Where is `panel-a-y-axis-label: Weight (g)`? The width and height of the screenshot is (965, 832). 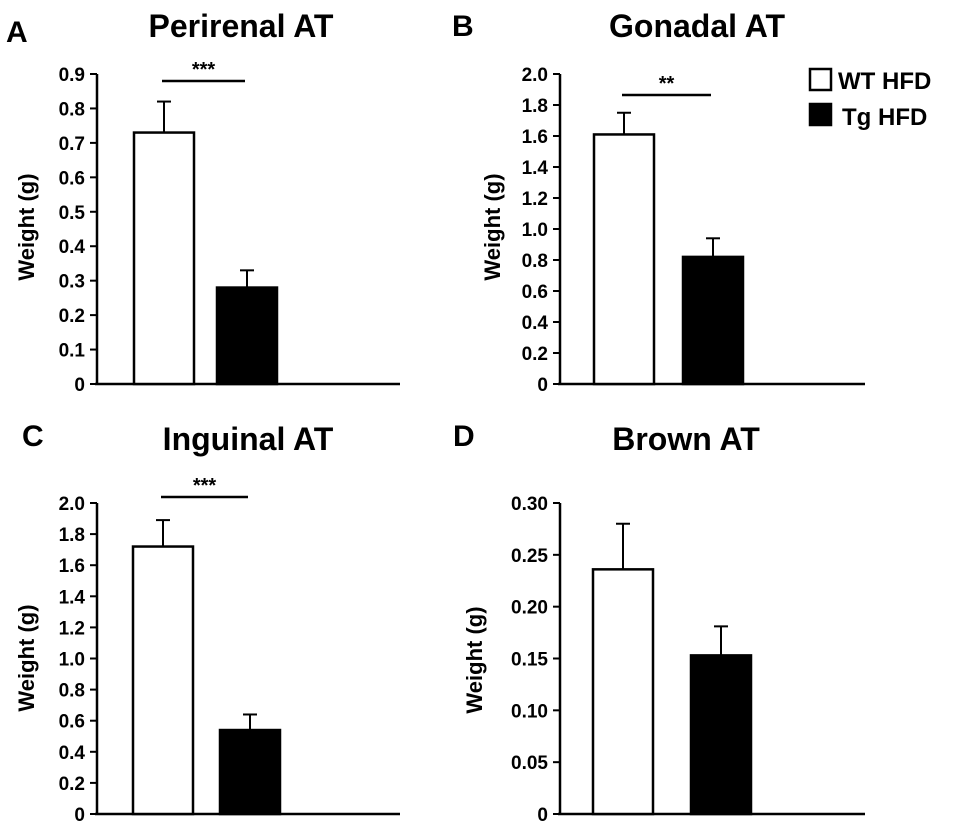 panel-a-y-axis-label: Weight (g) is located at coordinates (26, 226).